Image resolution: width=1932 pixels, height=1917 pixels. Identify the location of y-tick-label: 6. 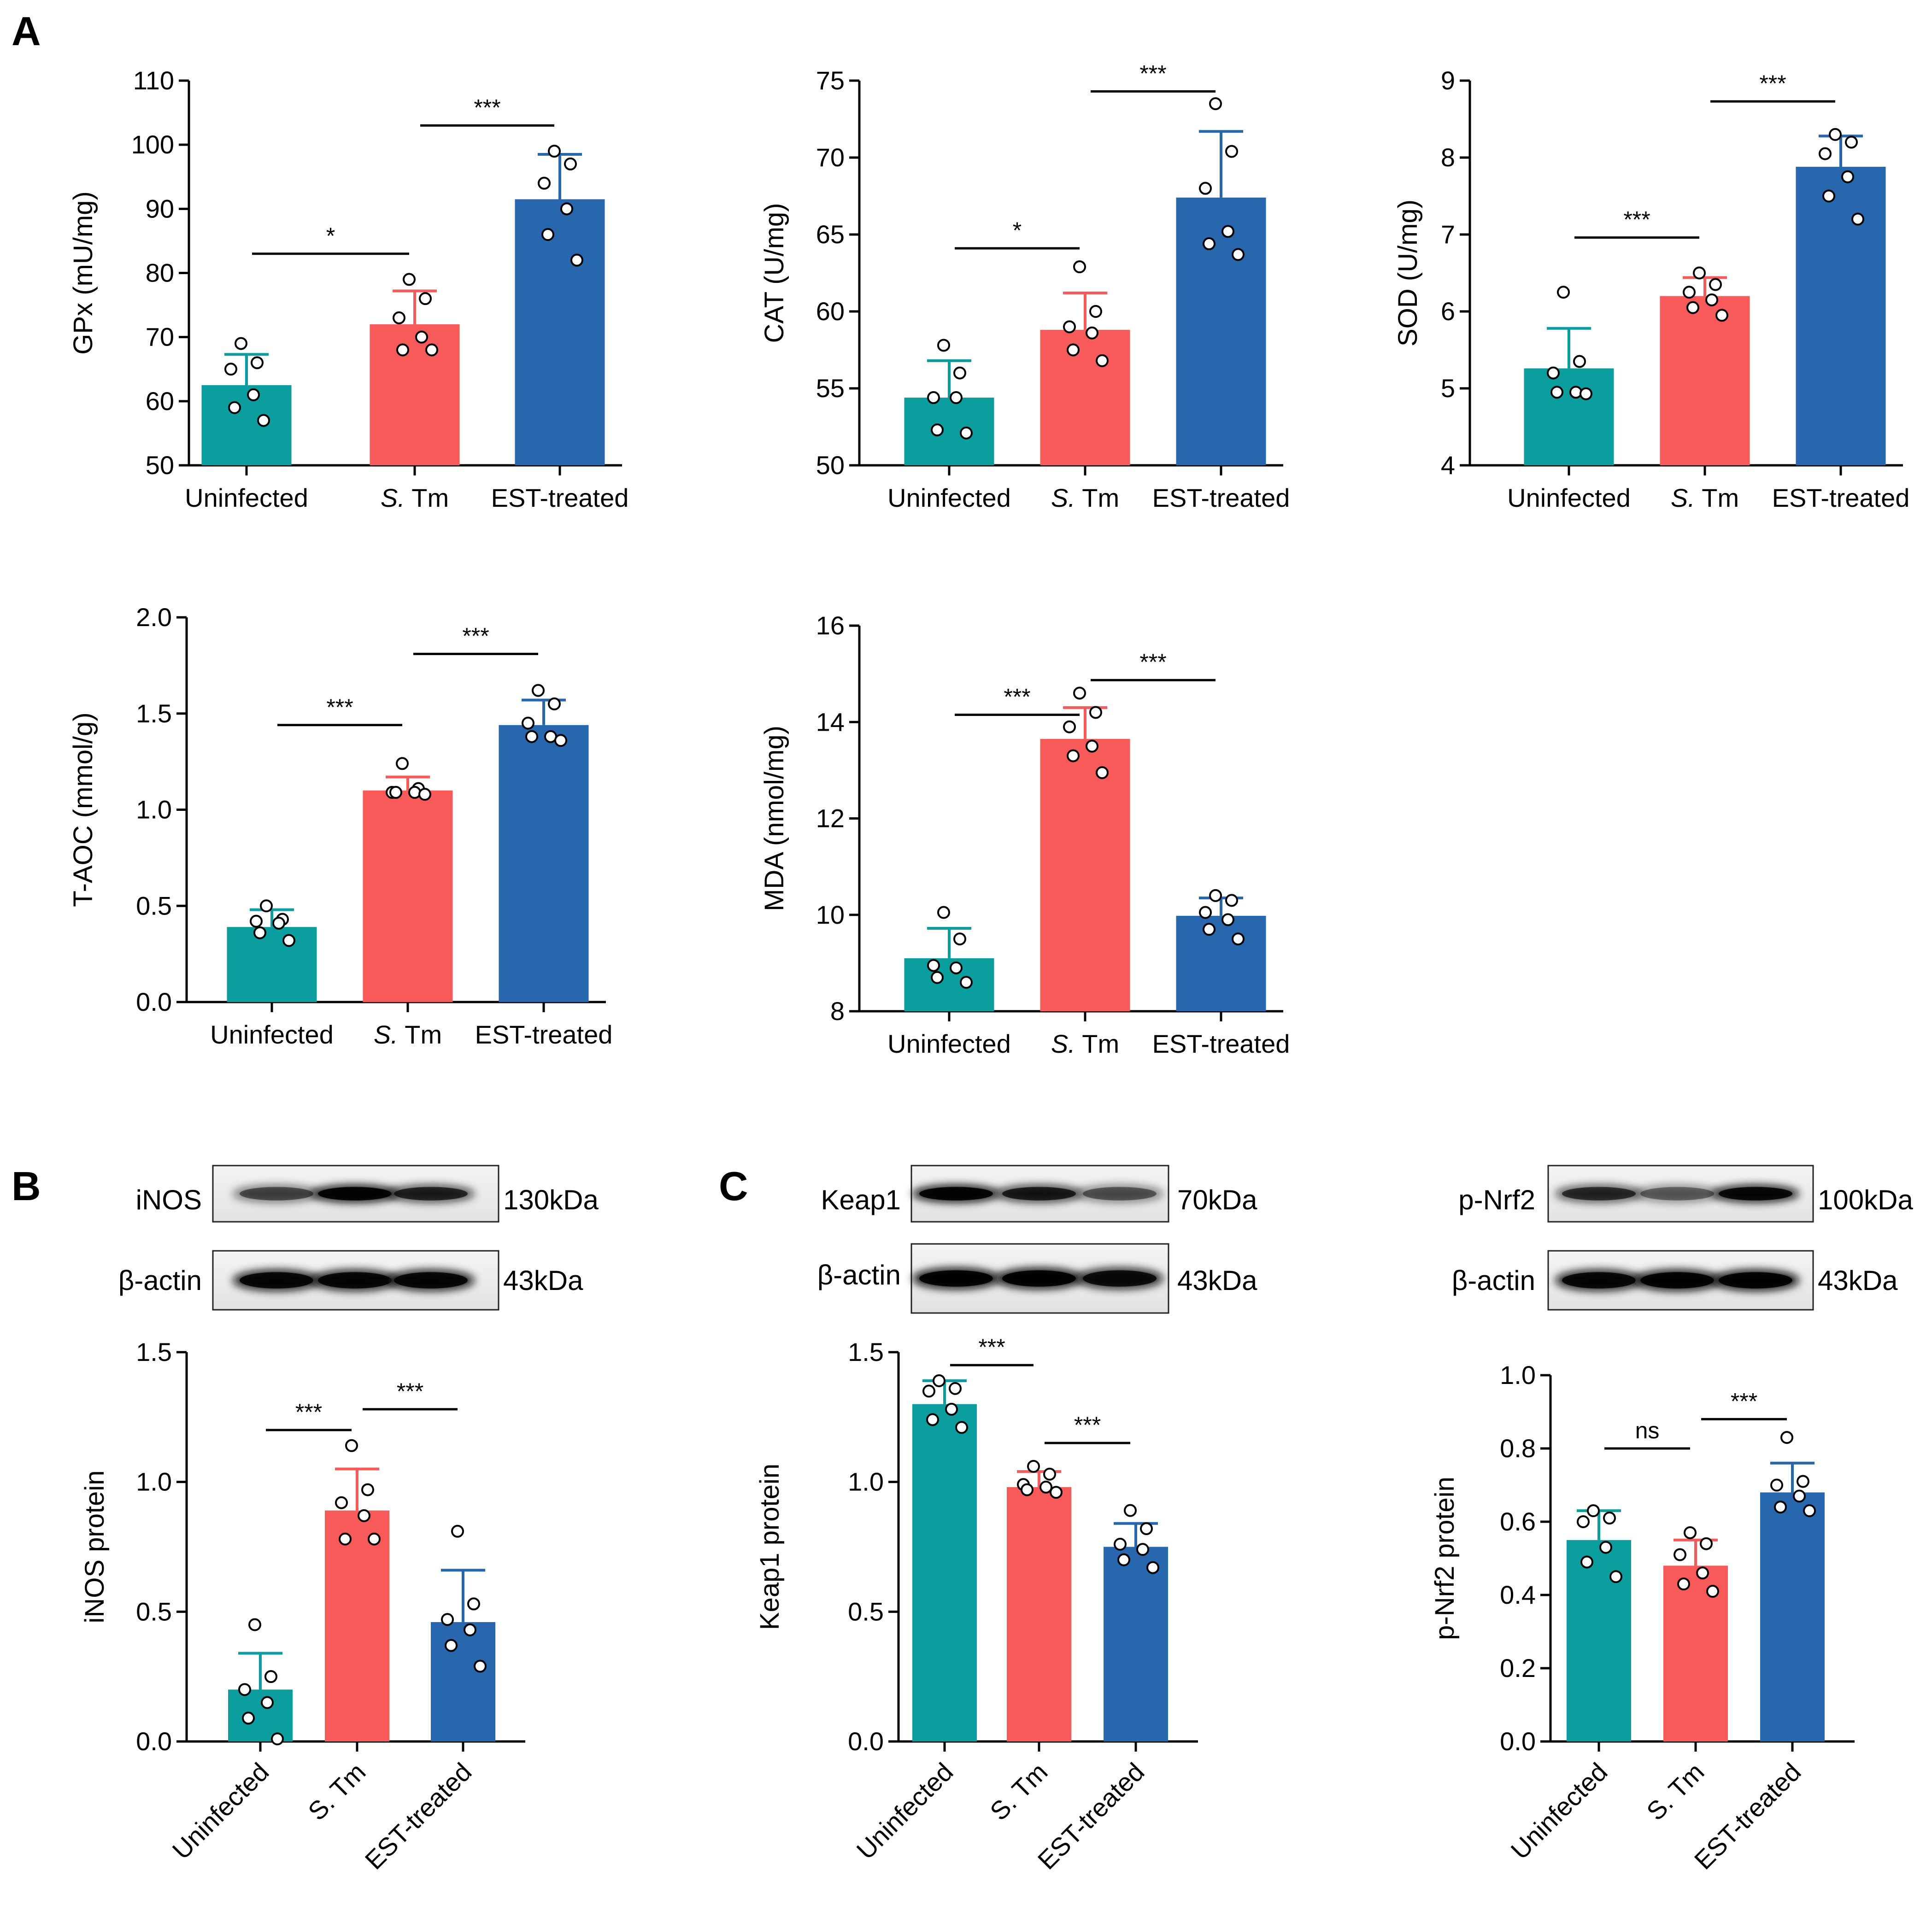
(1448, 311).